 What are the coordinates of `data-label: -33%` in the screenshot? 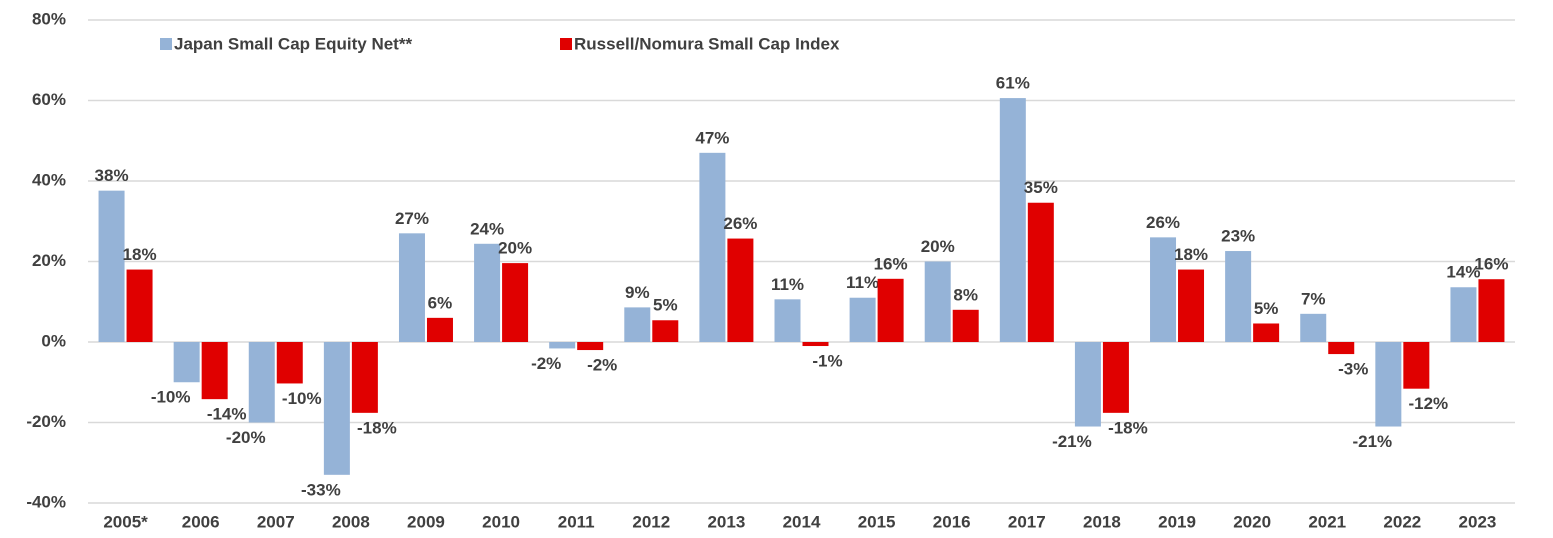 It's located at (321, 489).